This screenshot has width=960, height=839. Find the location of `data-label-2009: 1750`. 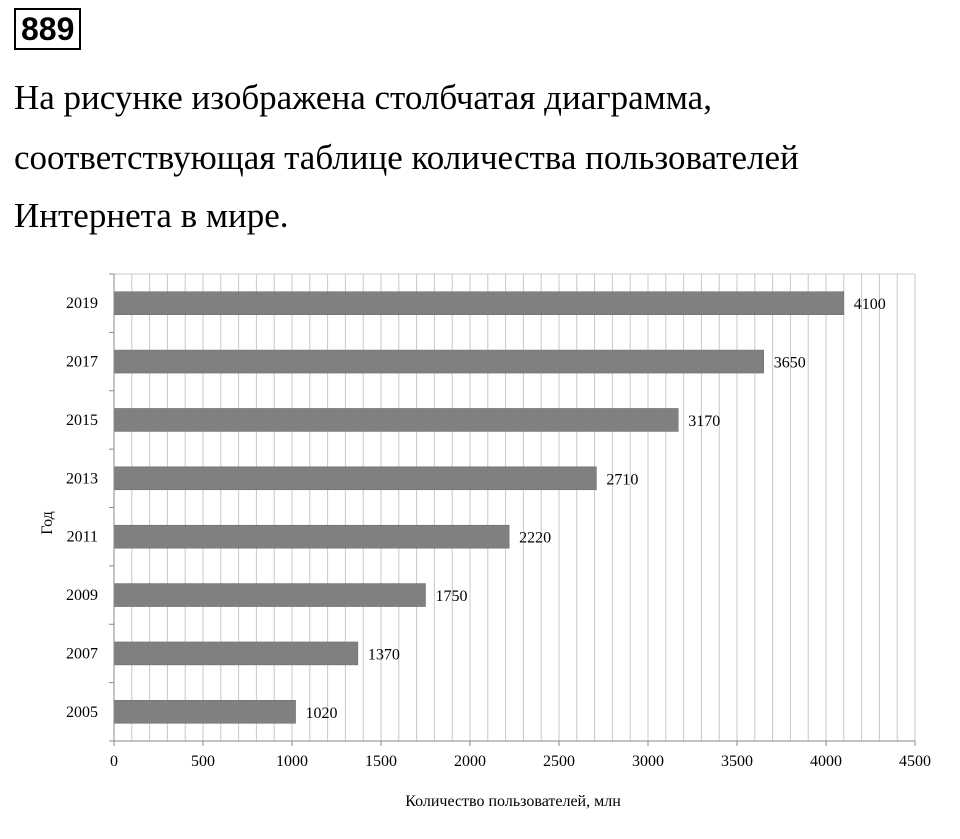

data-label-2009: 1750 is located at coordinates (452, 596).